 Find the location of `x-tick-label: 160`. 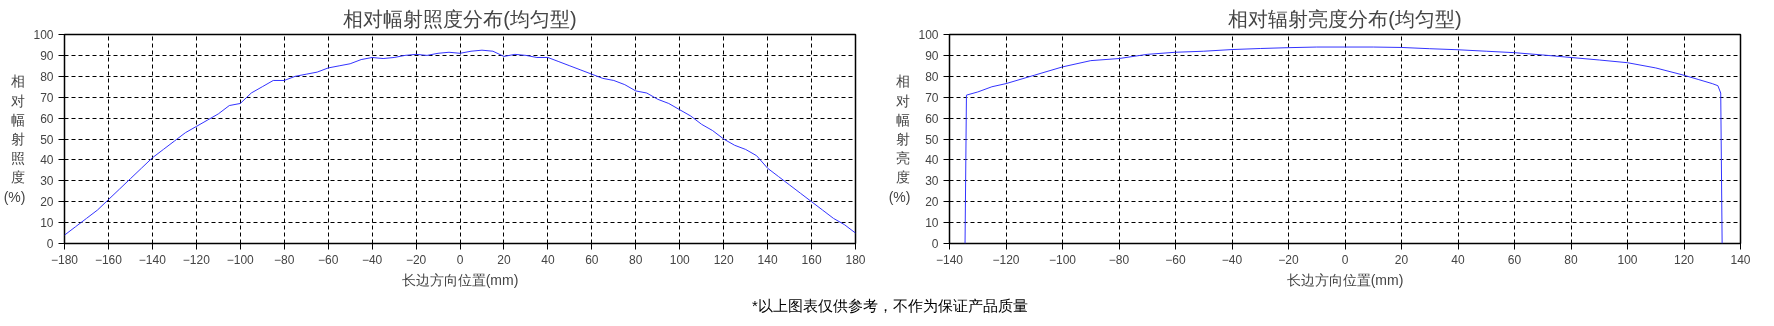

x-tick-label: 160 is located at coordinates (811, 259).